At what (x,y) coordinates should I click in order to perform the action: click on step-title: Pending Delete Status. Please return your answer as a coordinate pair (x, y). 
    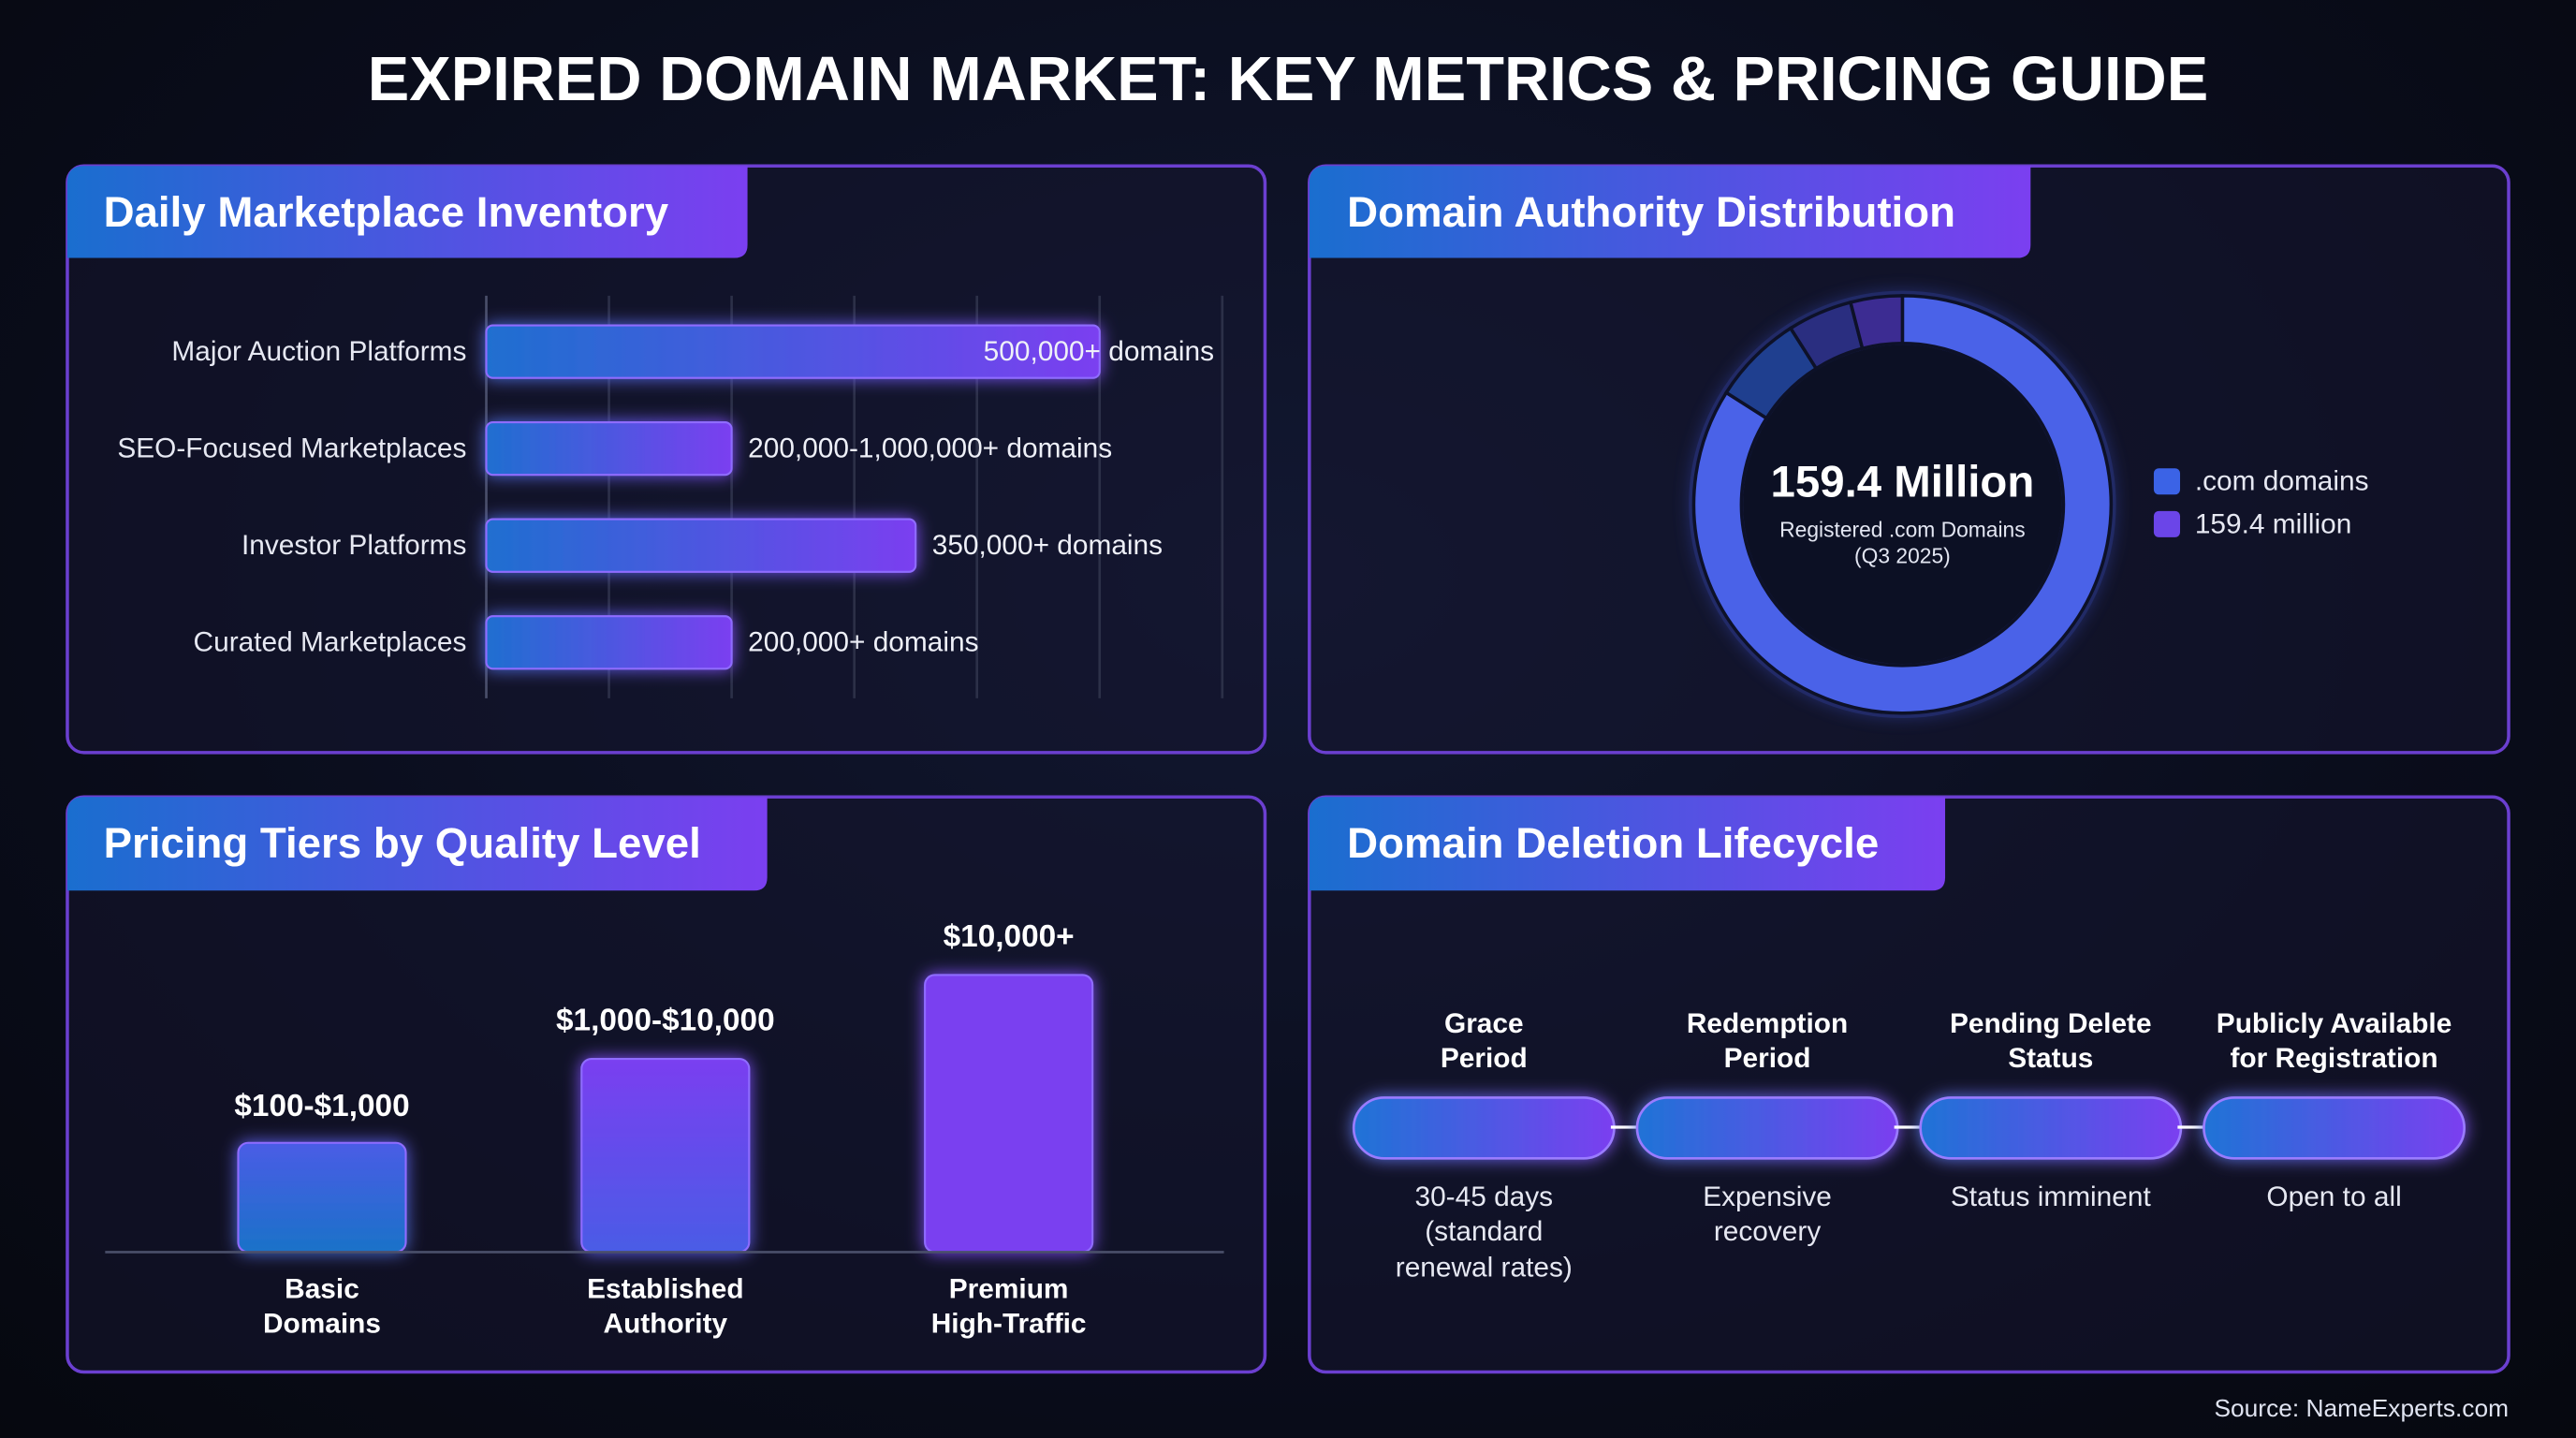
    Looking at the image, I should click on (2051, 1041).